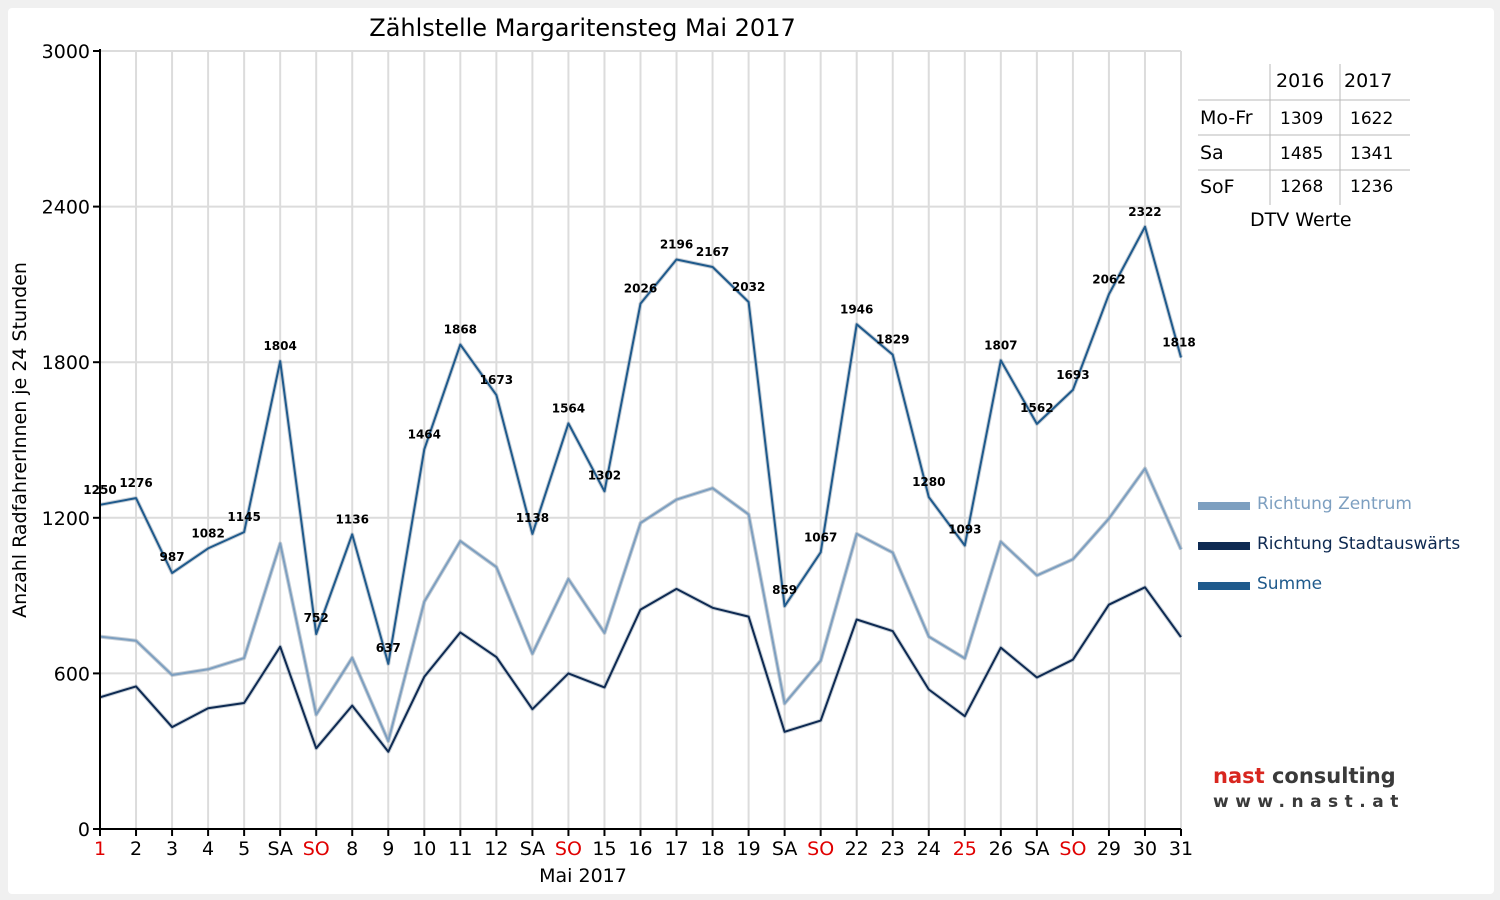  Describe the element at coordinates (496, 380) in the screenshot. I see `data-label: 1673` at that location.